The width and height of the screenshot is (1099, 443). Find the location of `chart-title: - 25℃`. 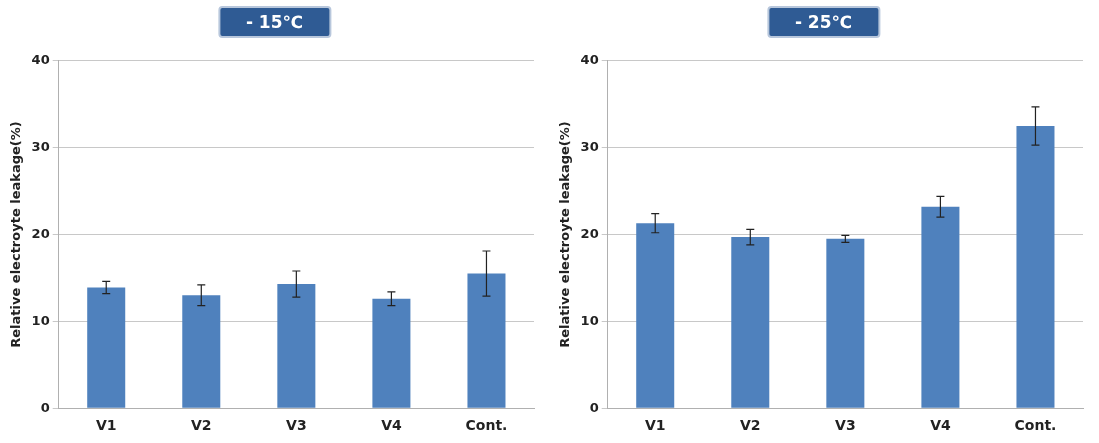

chart-title: - 25℃ is located at coordinates (823, 22).